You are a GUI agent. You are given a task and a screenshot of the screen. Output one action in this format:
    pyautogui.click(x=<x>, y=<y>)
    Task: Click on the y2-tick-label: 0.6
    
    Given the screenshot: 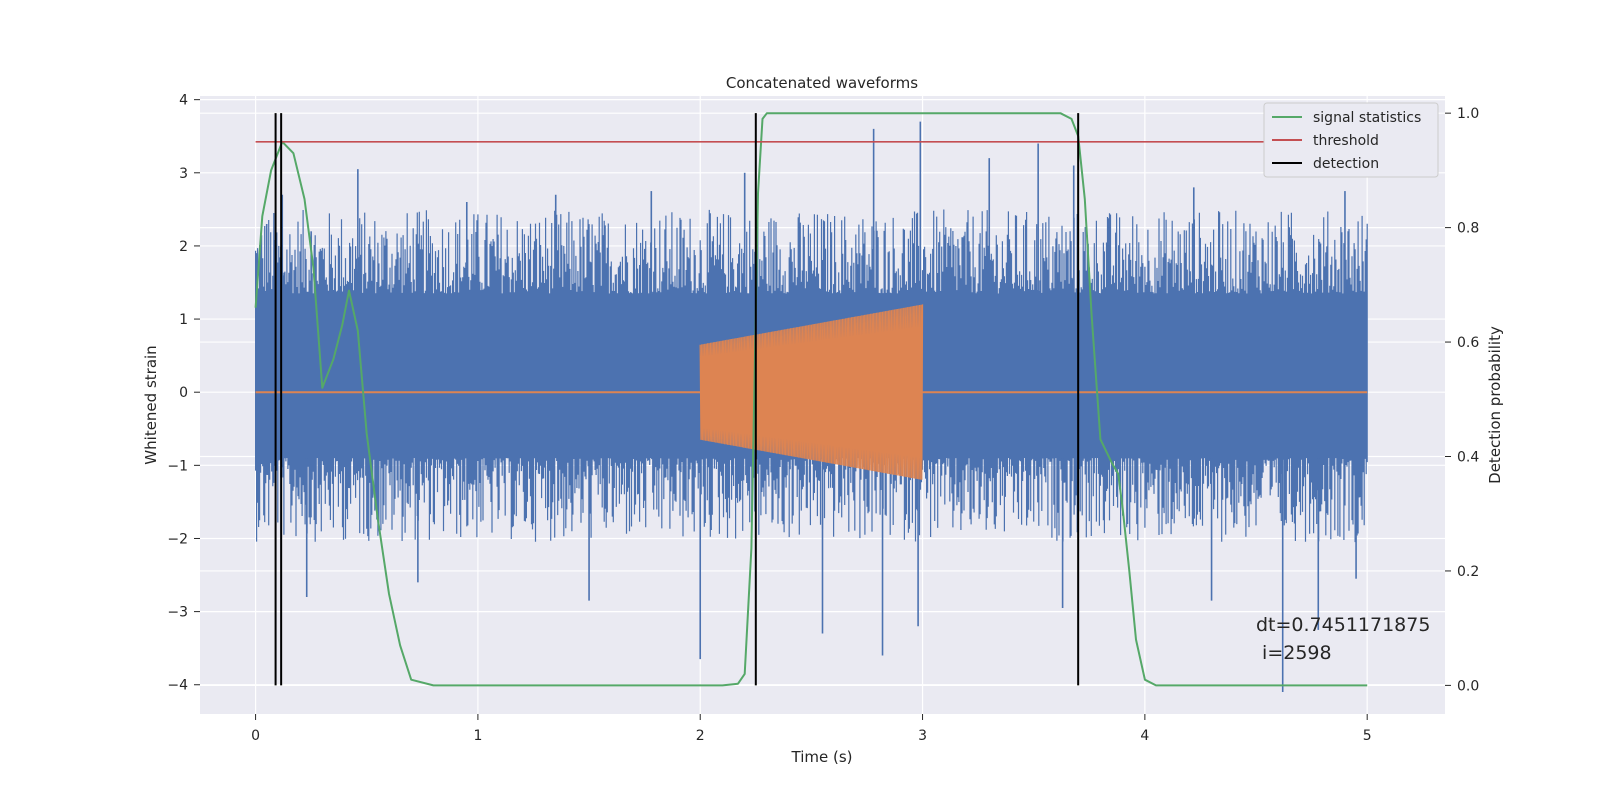 What is the action you would take?
    pyautogui.click(x=1468, y=343)
    